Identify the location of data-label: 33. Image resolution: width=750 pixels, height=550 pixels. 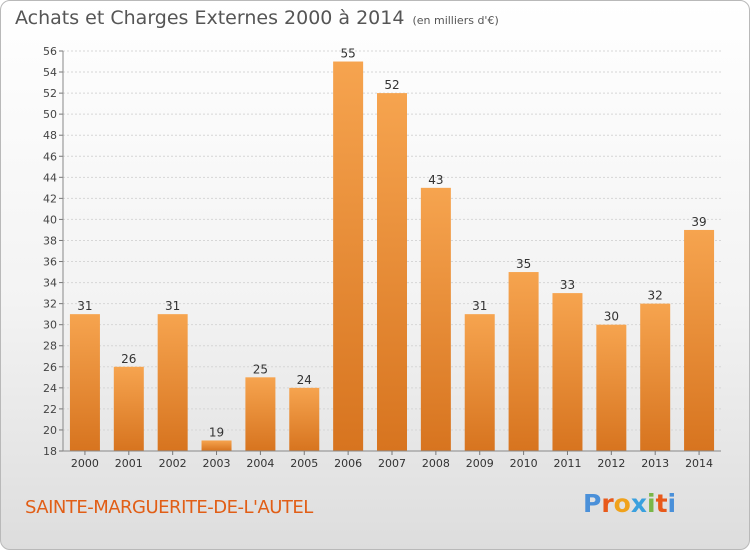
(567, 285).